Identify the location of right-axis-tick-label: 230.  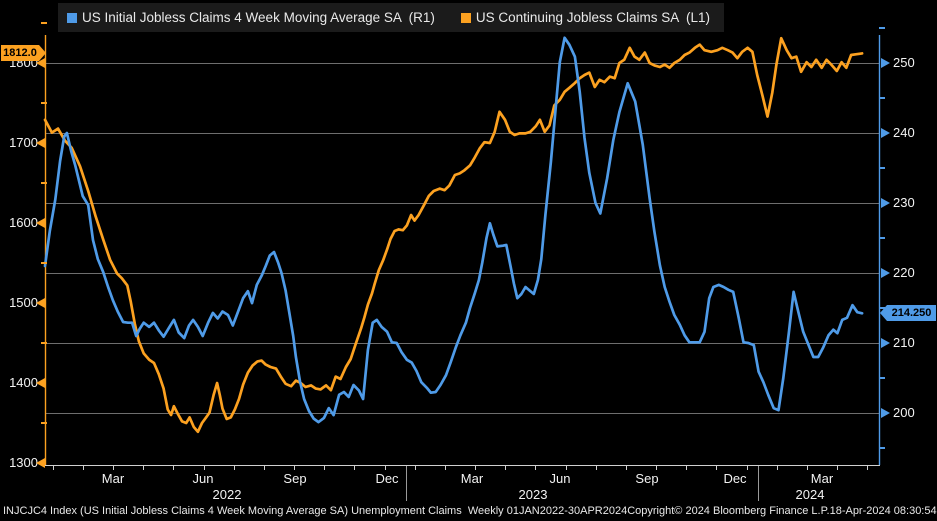
(904, 202).